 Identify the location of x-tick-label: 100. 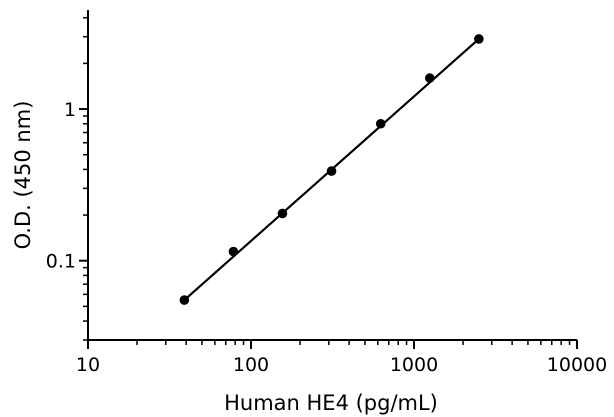
(251, 365).